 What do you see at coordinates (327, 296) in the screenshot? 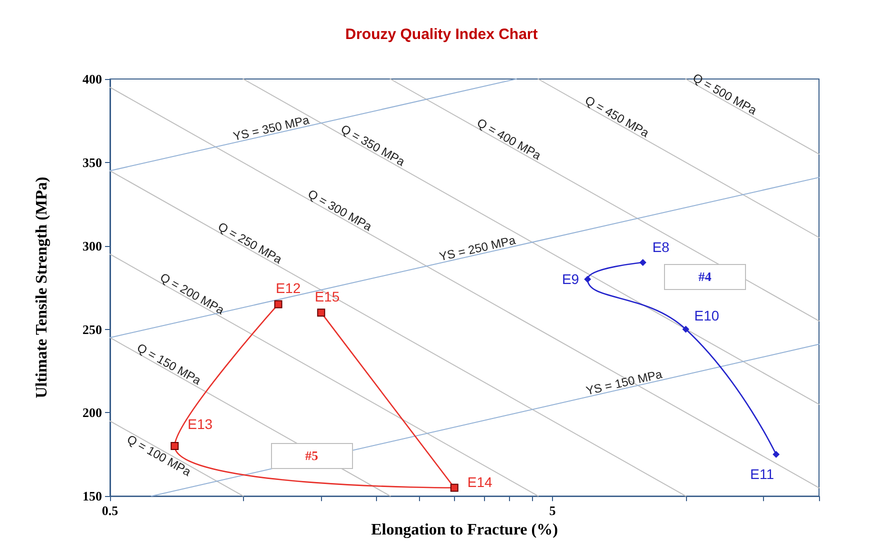
I see `data-label: E15` at bounding box center [327, 296].